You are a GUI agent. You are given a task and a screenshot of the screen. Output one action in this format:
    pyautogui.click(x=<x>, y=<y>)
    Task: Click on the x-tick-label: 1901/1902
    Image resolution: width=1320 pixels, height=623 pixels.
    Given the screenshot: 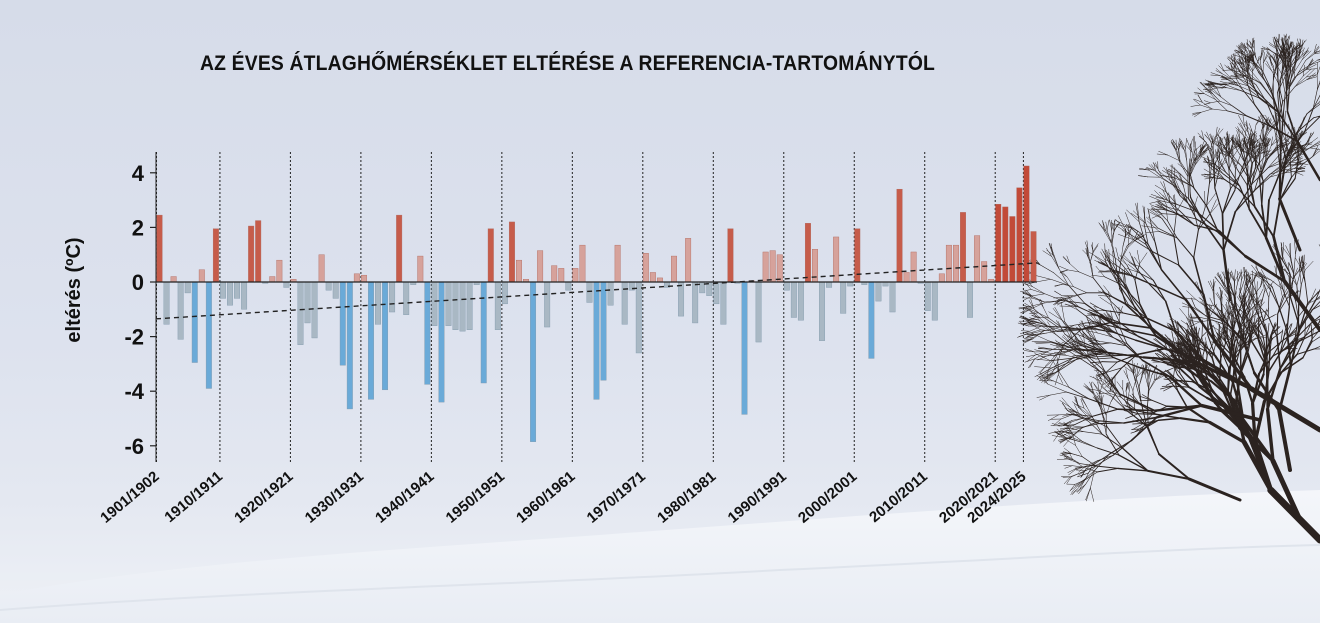 What is the action you would take?
    pyautogui.click(x=129, y=497)
    